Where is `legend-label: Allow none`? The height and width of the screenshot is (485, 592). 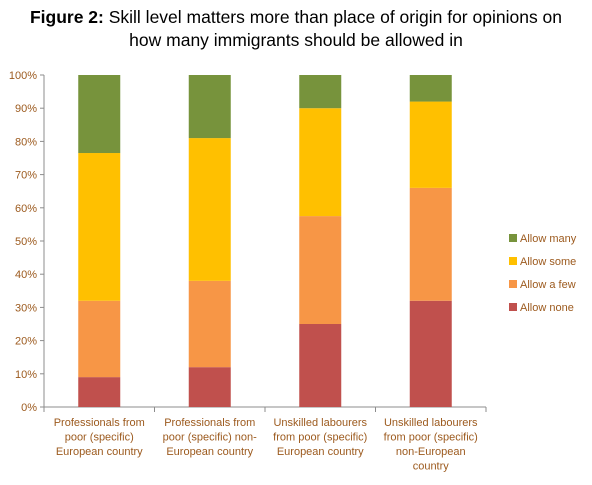
legend-label: Allow none is located at coordinates (547, 308).